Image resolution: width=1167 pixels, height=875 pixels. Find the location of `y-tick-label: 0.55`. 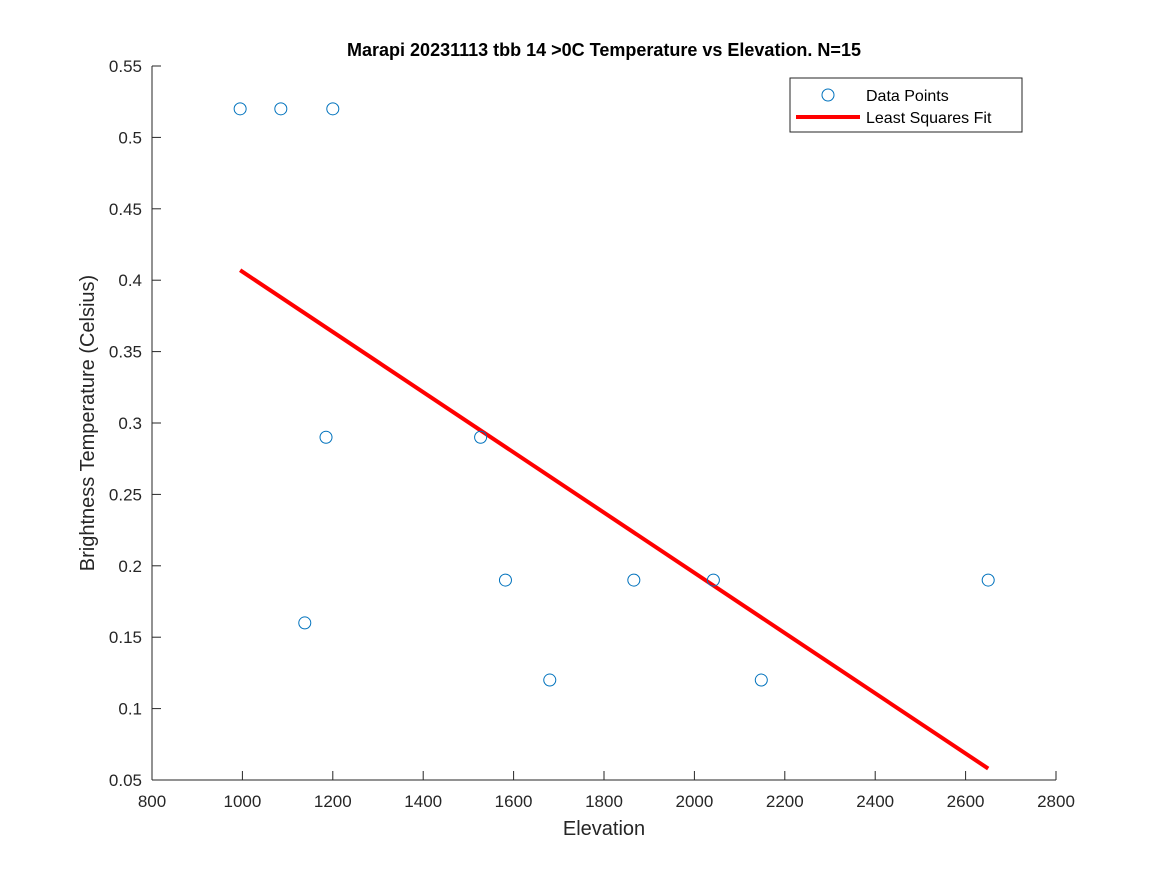

y-tick-label: 0.55 is located at coordinates (125, 66).